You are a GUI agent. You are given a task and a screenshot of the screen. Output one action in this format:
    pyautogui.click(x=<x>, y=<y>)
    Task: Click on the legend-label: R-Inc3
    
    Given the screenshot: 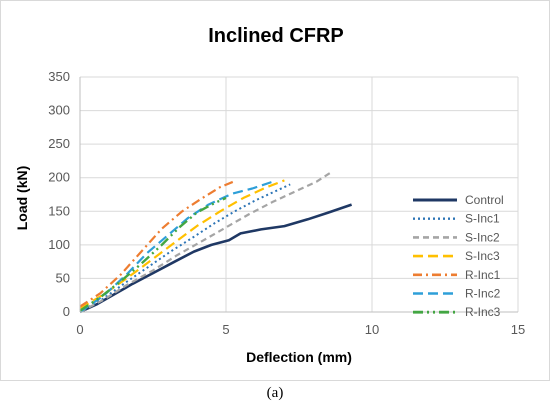 What is the action you would take?
    pyautogui.click(x=483, y=312)
    